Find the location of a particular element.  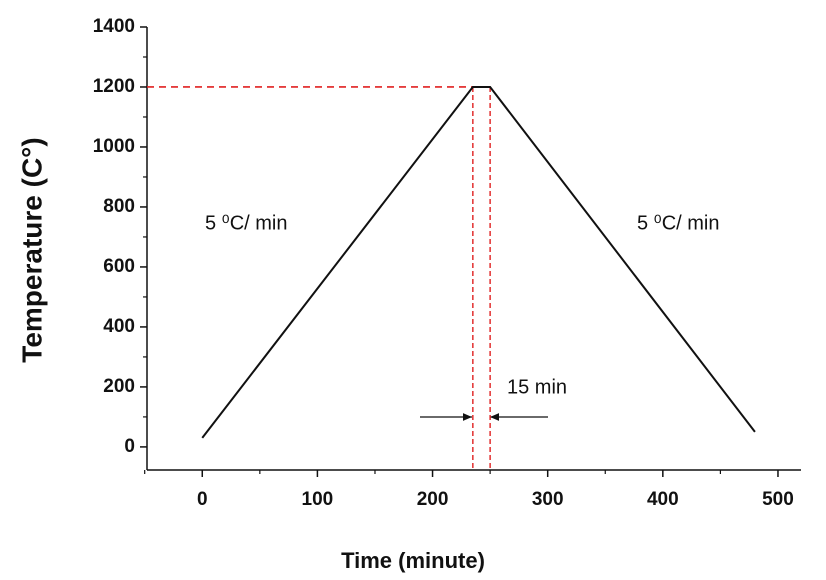

y-tick-label: 1200 is located at coordinates (114, 86).